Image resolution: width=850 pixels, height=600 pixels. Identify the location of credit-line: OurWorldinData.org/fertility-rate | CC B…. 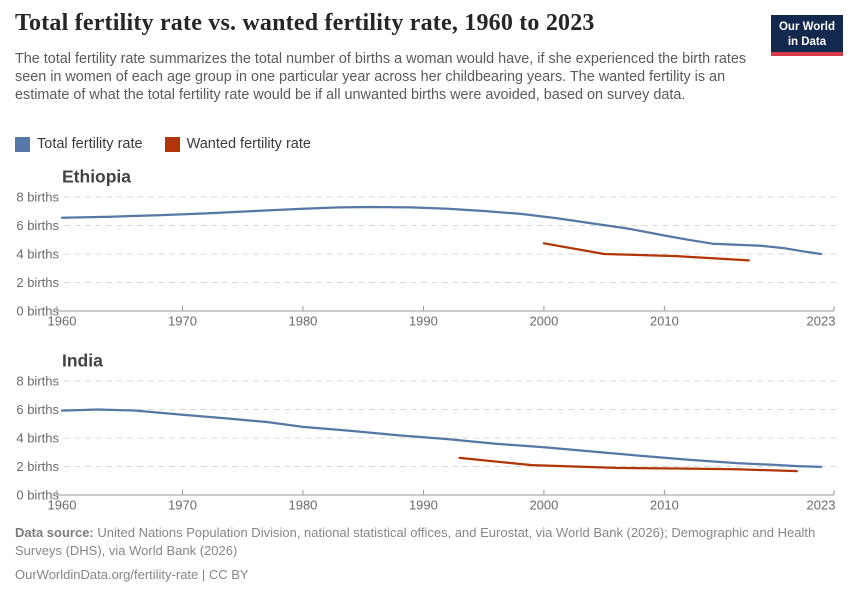
(132, 574).